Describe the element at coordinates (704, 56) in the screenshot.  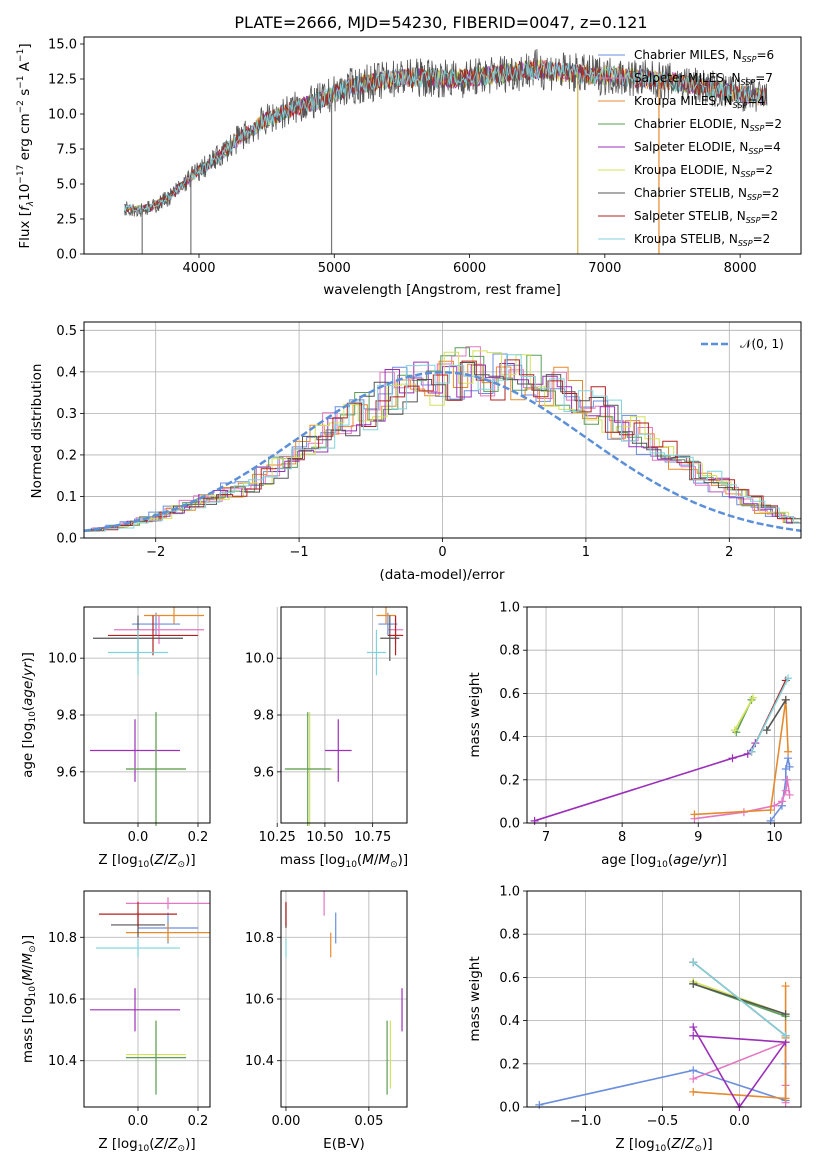
I see `spectrum-legend-label: Chabrier MILES, NSSP=6` at that location.